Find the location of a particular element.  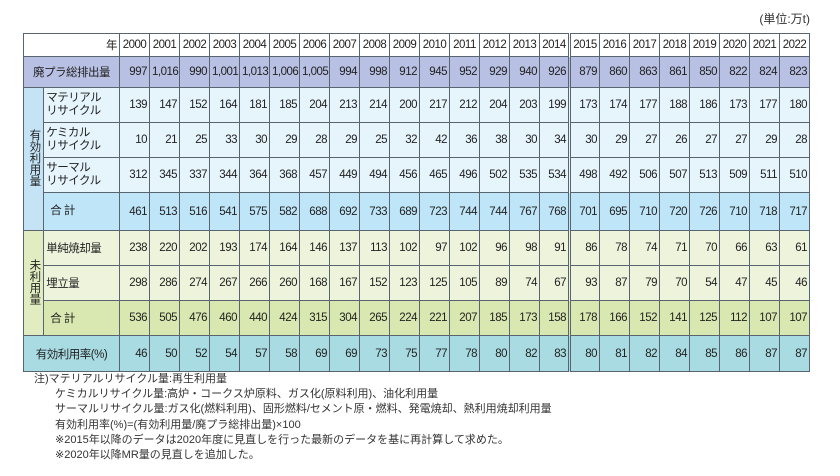

value-cell: 202 is located at coordinates (194, 248).